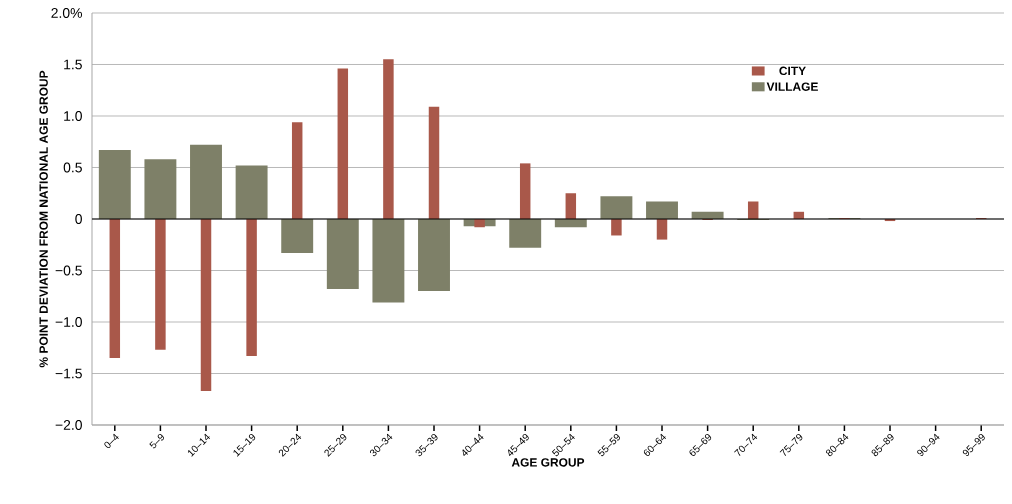 The height and width of the screenshot is (504, 1012). What do you see at coordinates (68, 270) in the screenshot?
I see `y-tick-label: −0.5` at bounding box center [68, 270].